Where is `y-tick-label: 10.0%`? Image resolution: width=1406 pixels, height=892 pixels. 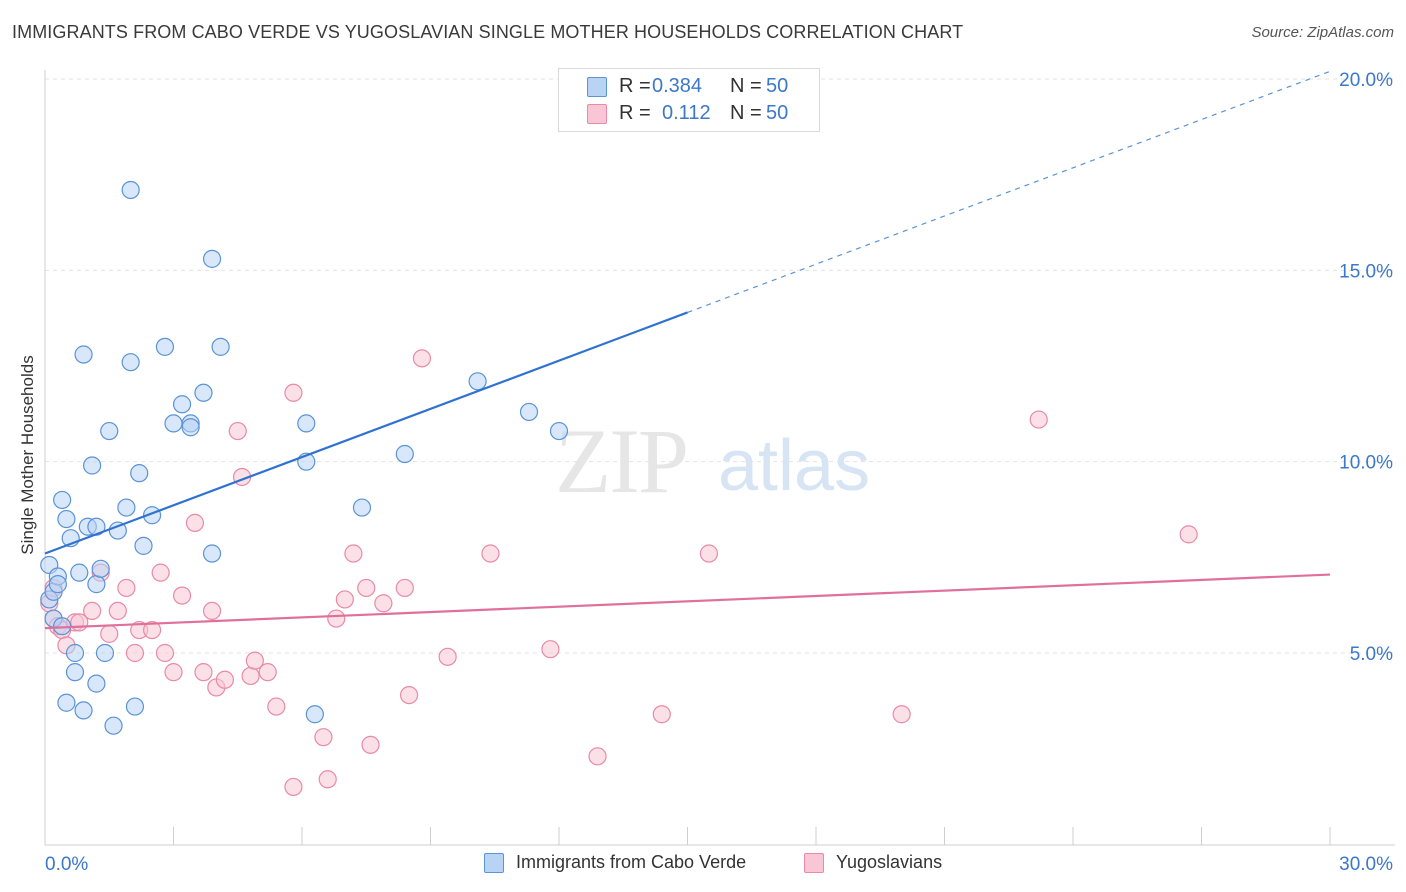
y-tick-label: 10.0% is located at coordinates (1366, 463).